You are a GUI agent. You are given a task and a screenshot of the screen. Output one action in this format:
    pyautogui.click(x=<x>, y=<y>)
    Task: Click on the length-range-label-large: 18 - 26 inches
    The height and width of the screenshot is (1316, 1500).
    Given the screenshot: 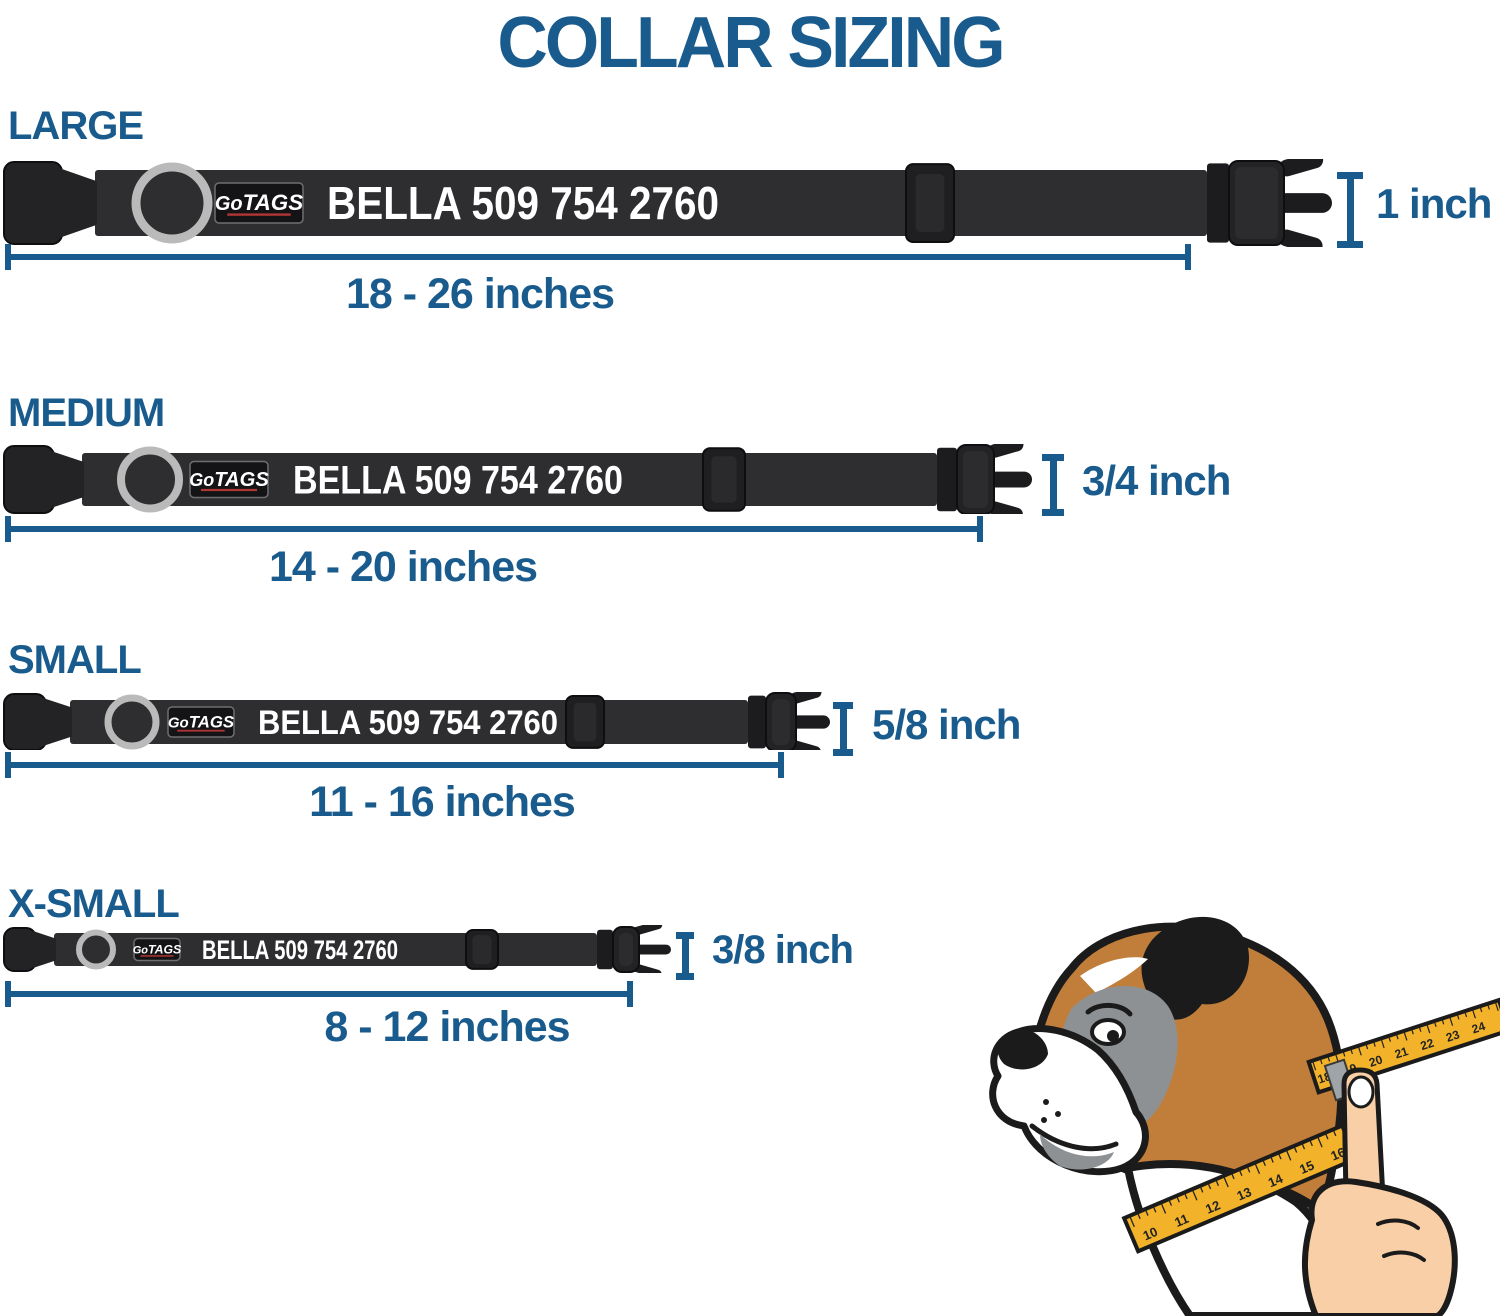 What is the action you would take?
    pyautogui.click(x=480, y=294)
    